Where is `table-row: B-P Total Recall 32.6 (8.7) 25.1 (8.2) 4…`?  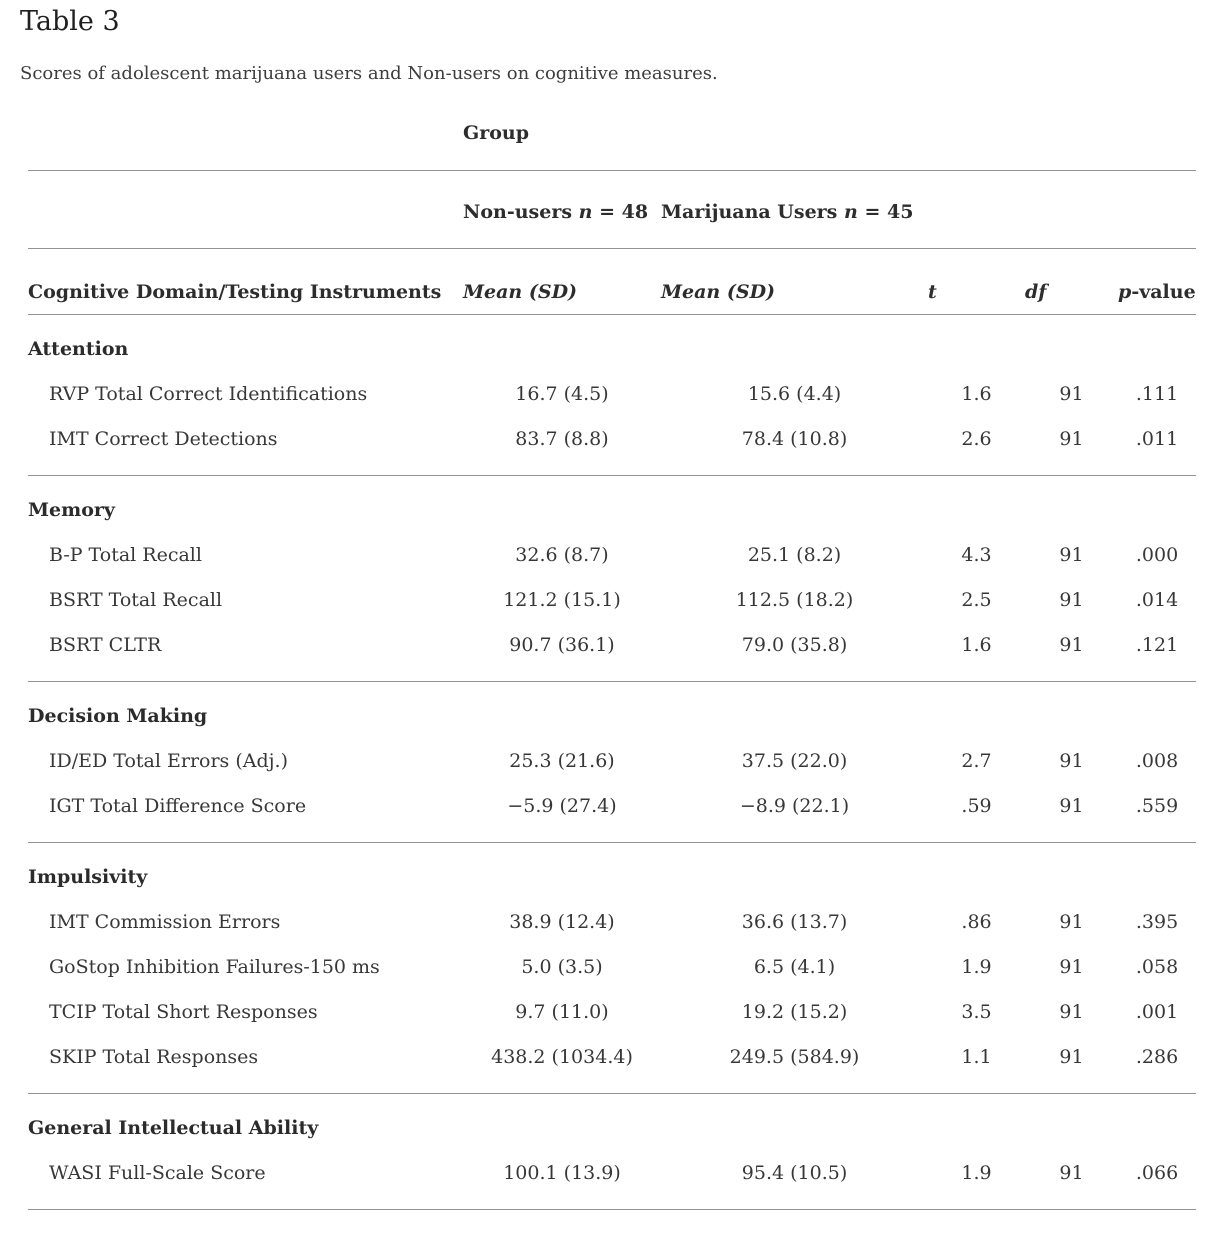
table-row: B-P Total Recall 32.6 (8.7) 25.1 (8.2) 4… is located at coordinates (612, 555).